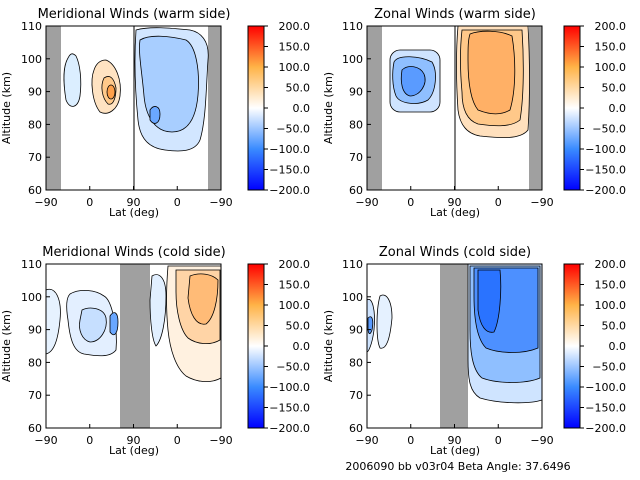 This screenshot has width=640, height=480. Describe the element at coordinates (134, 14) in the screenshot. I see `panel-title: Meridional Winds (warm side)` at that location.